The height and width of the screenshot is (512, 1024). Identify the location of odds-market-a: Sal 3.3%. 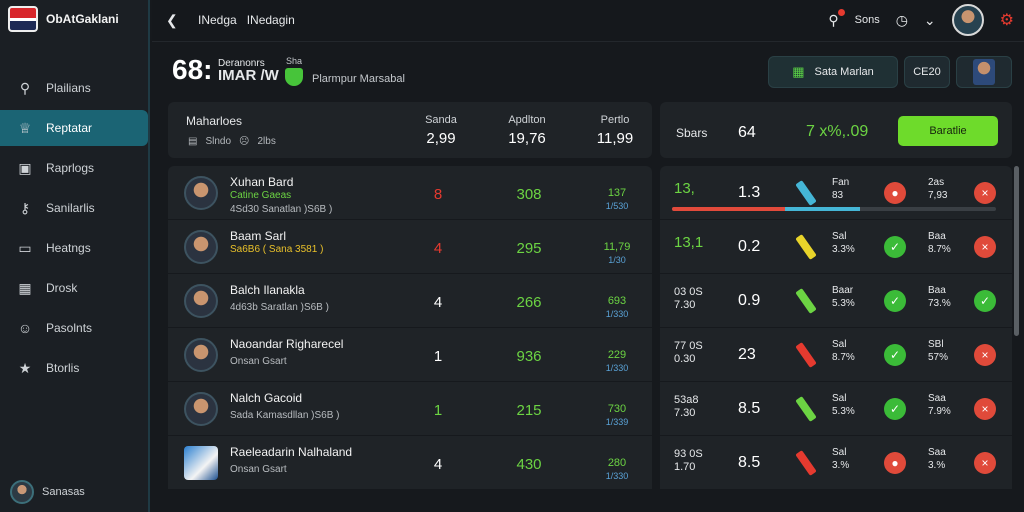
(843, 243).